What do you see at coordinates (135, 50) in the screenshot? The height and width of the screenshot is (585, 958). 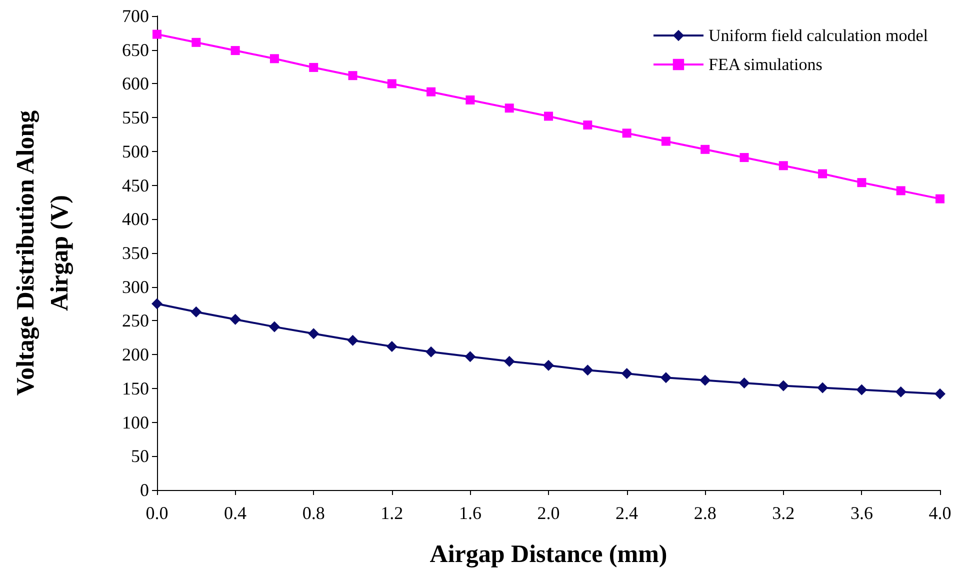 I see `y-tick-label: 650` at bounding box center [135, 50].